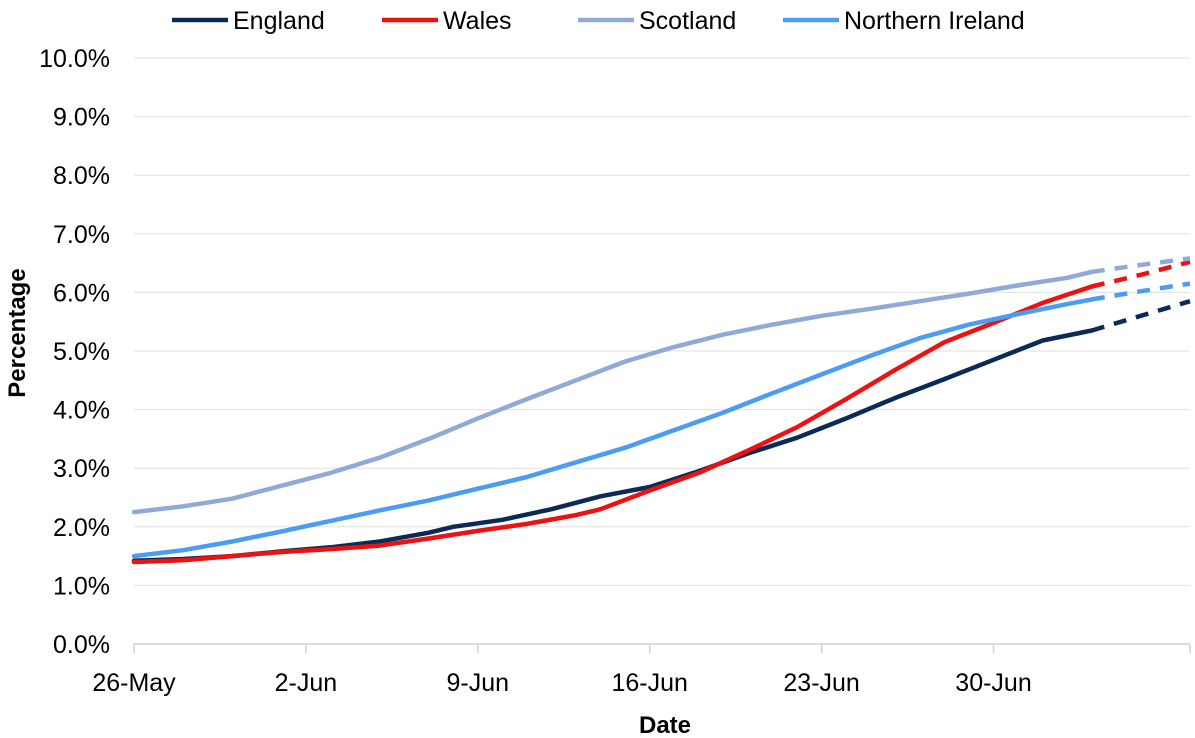 Image resolution: width=1195 pixels, height=738 pixels. I want to click on x-tick-label: 30-Jun, so click(993, 683).